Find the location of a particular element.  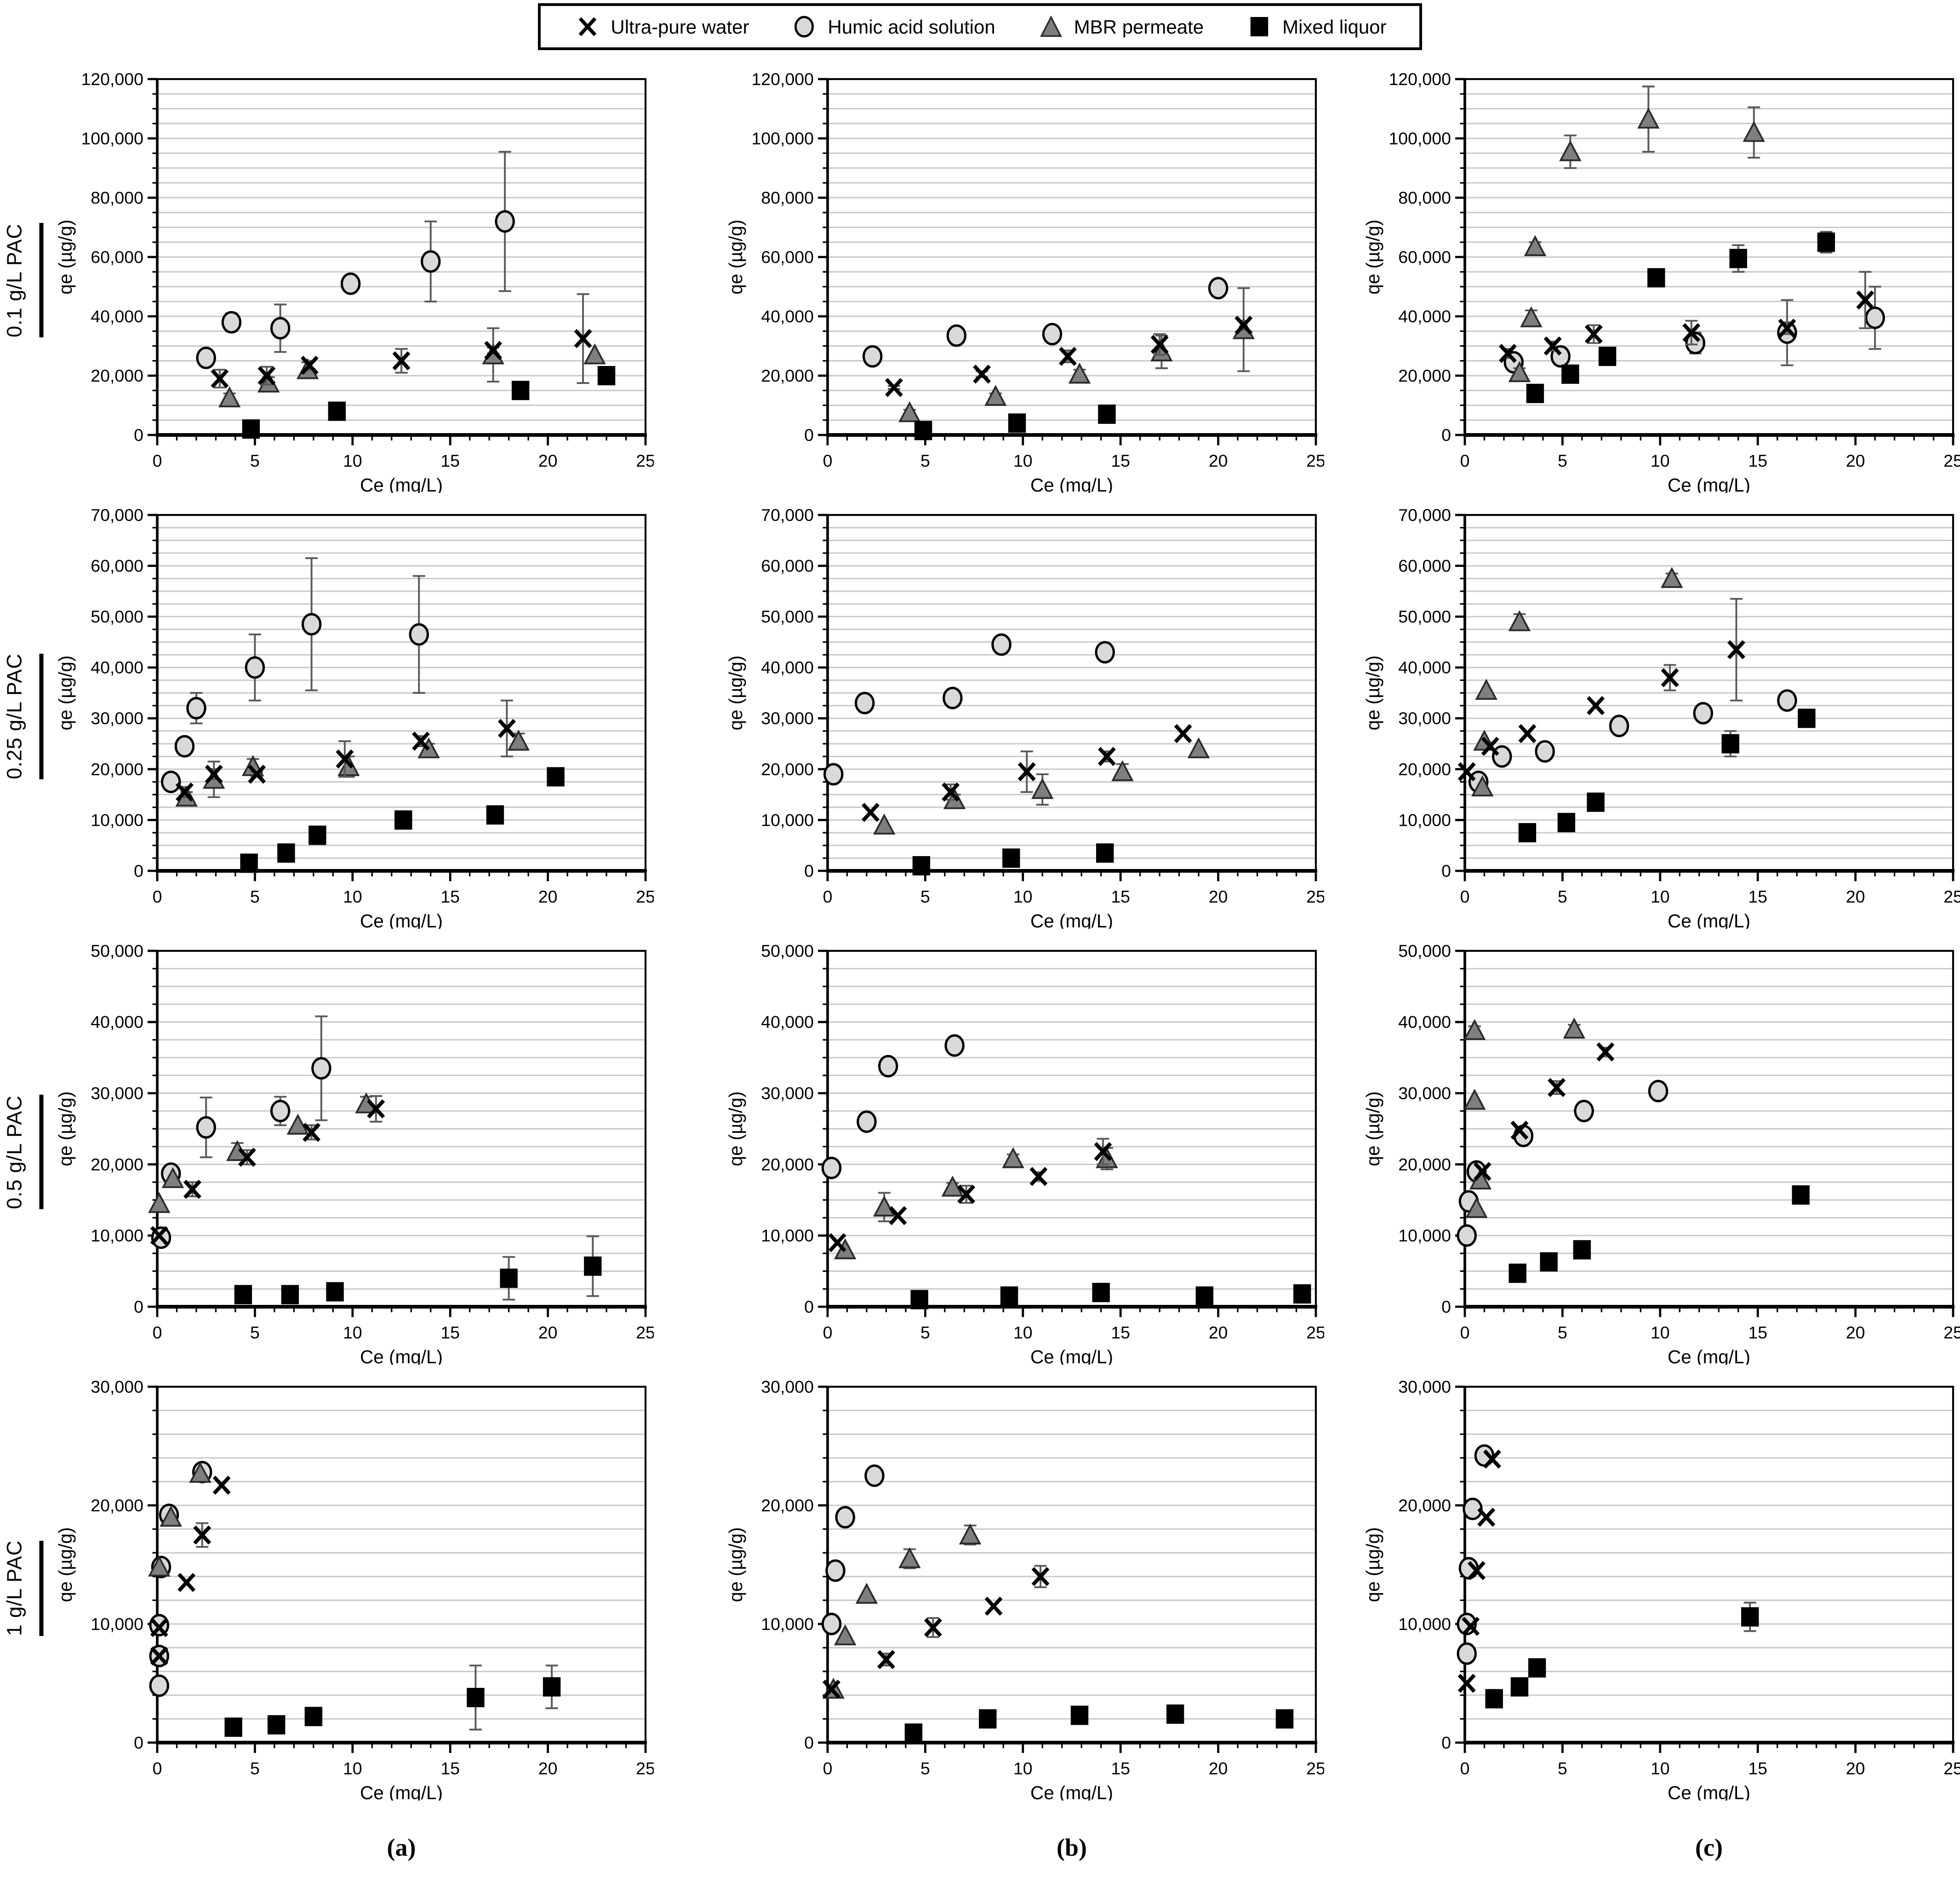

x-tick-label: 20 is located at coordinates (1218, 1769).